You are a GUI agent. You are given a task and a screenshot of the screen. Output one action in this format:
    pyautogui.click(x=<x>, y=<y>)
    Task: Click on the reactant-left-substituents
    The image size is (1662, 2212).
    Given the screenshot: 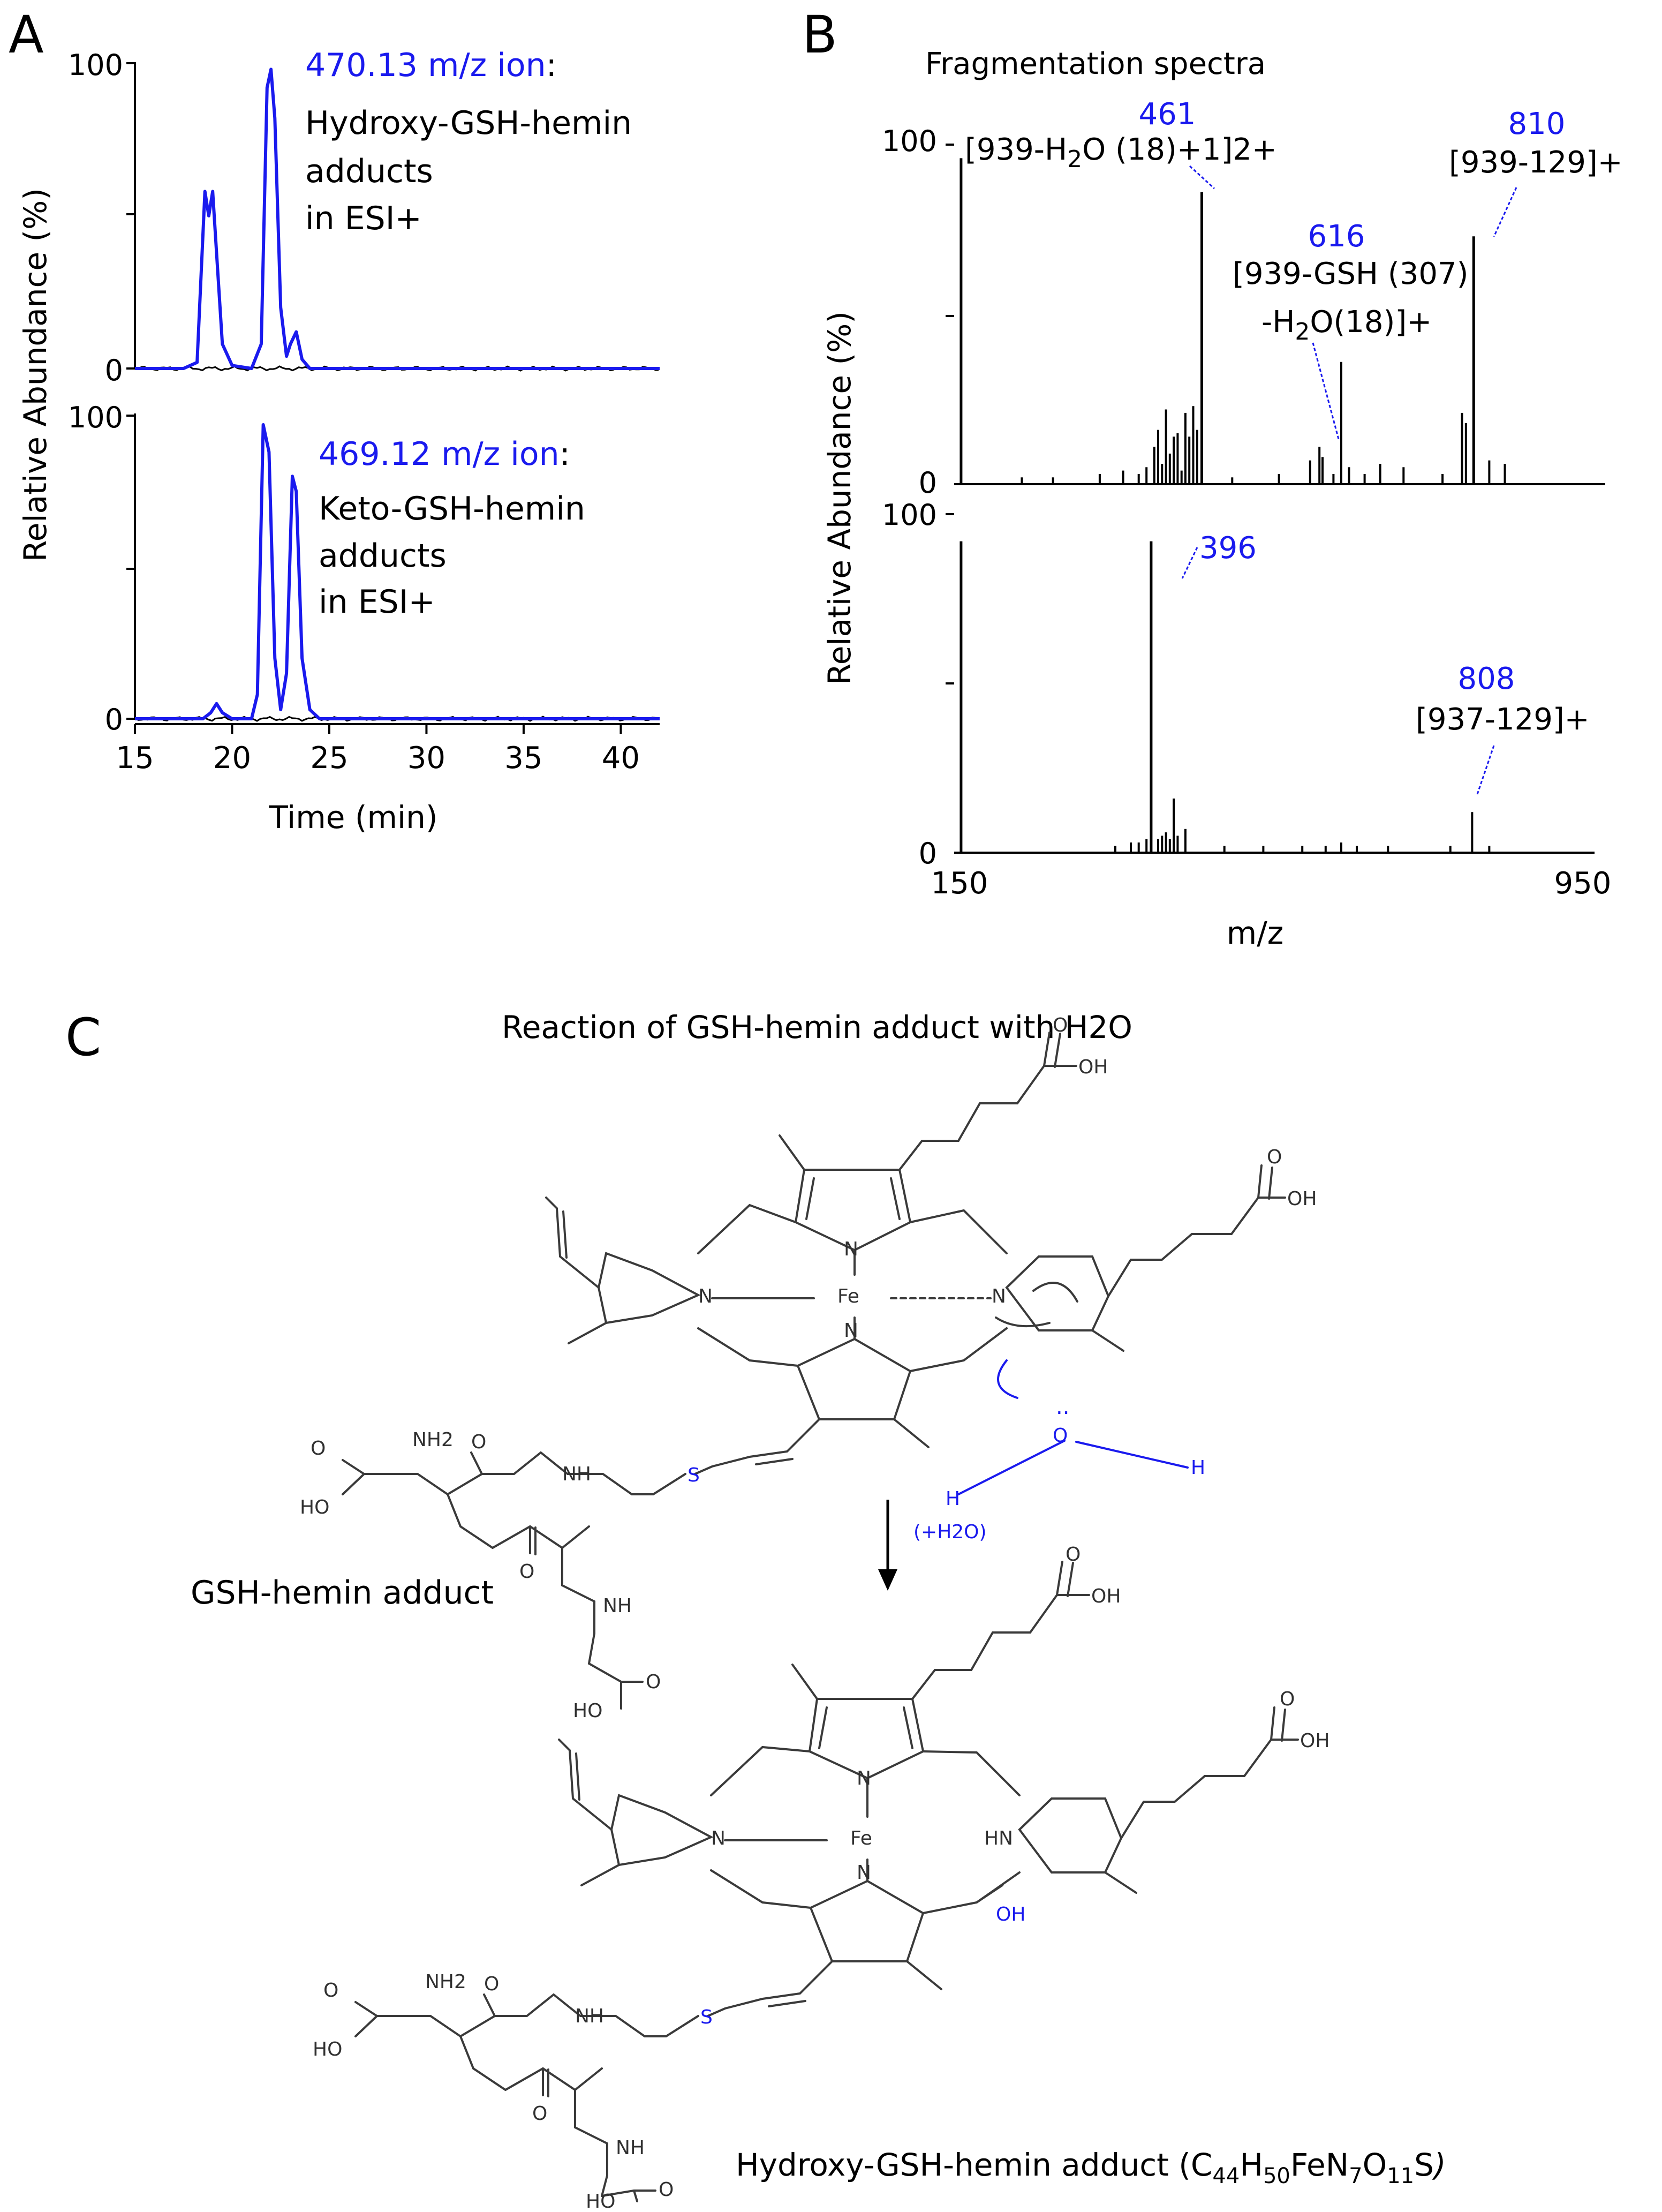 What is the action you would take?
    pyautogui.click(x=576, y=1270)
    